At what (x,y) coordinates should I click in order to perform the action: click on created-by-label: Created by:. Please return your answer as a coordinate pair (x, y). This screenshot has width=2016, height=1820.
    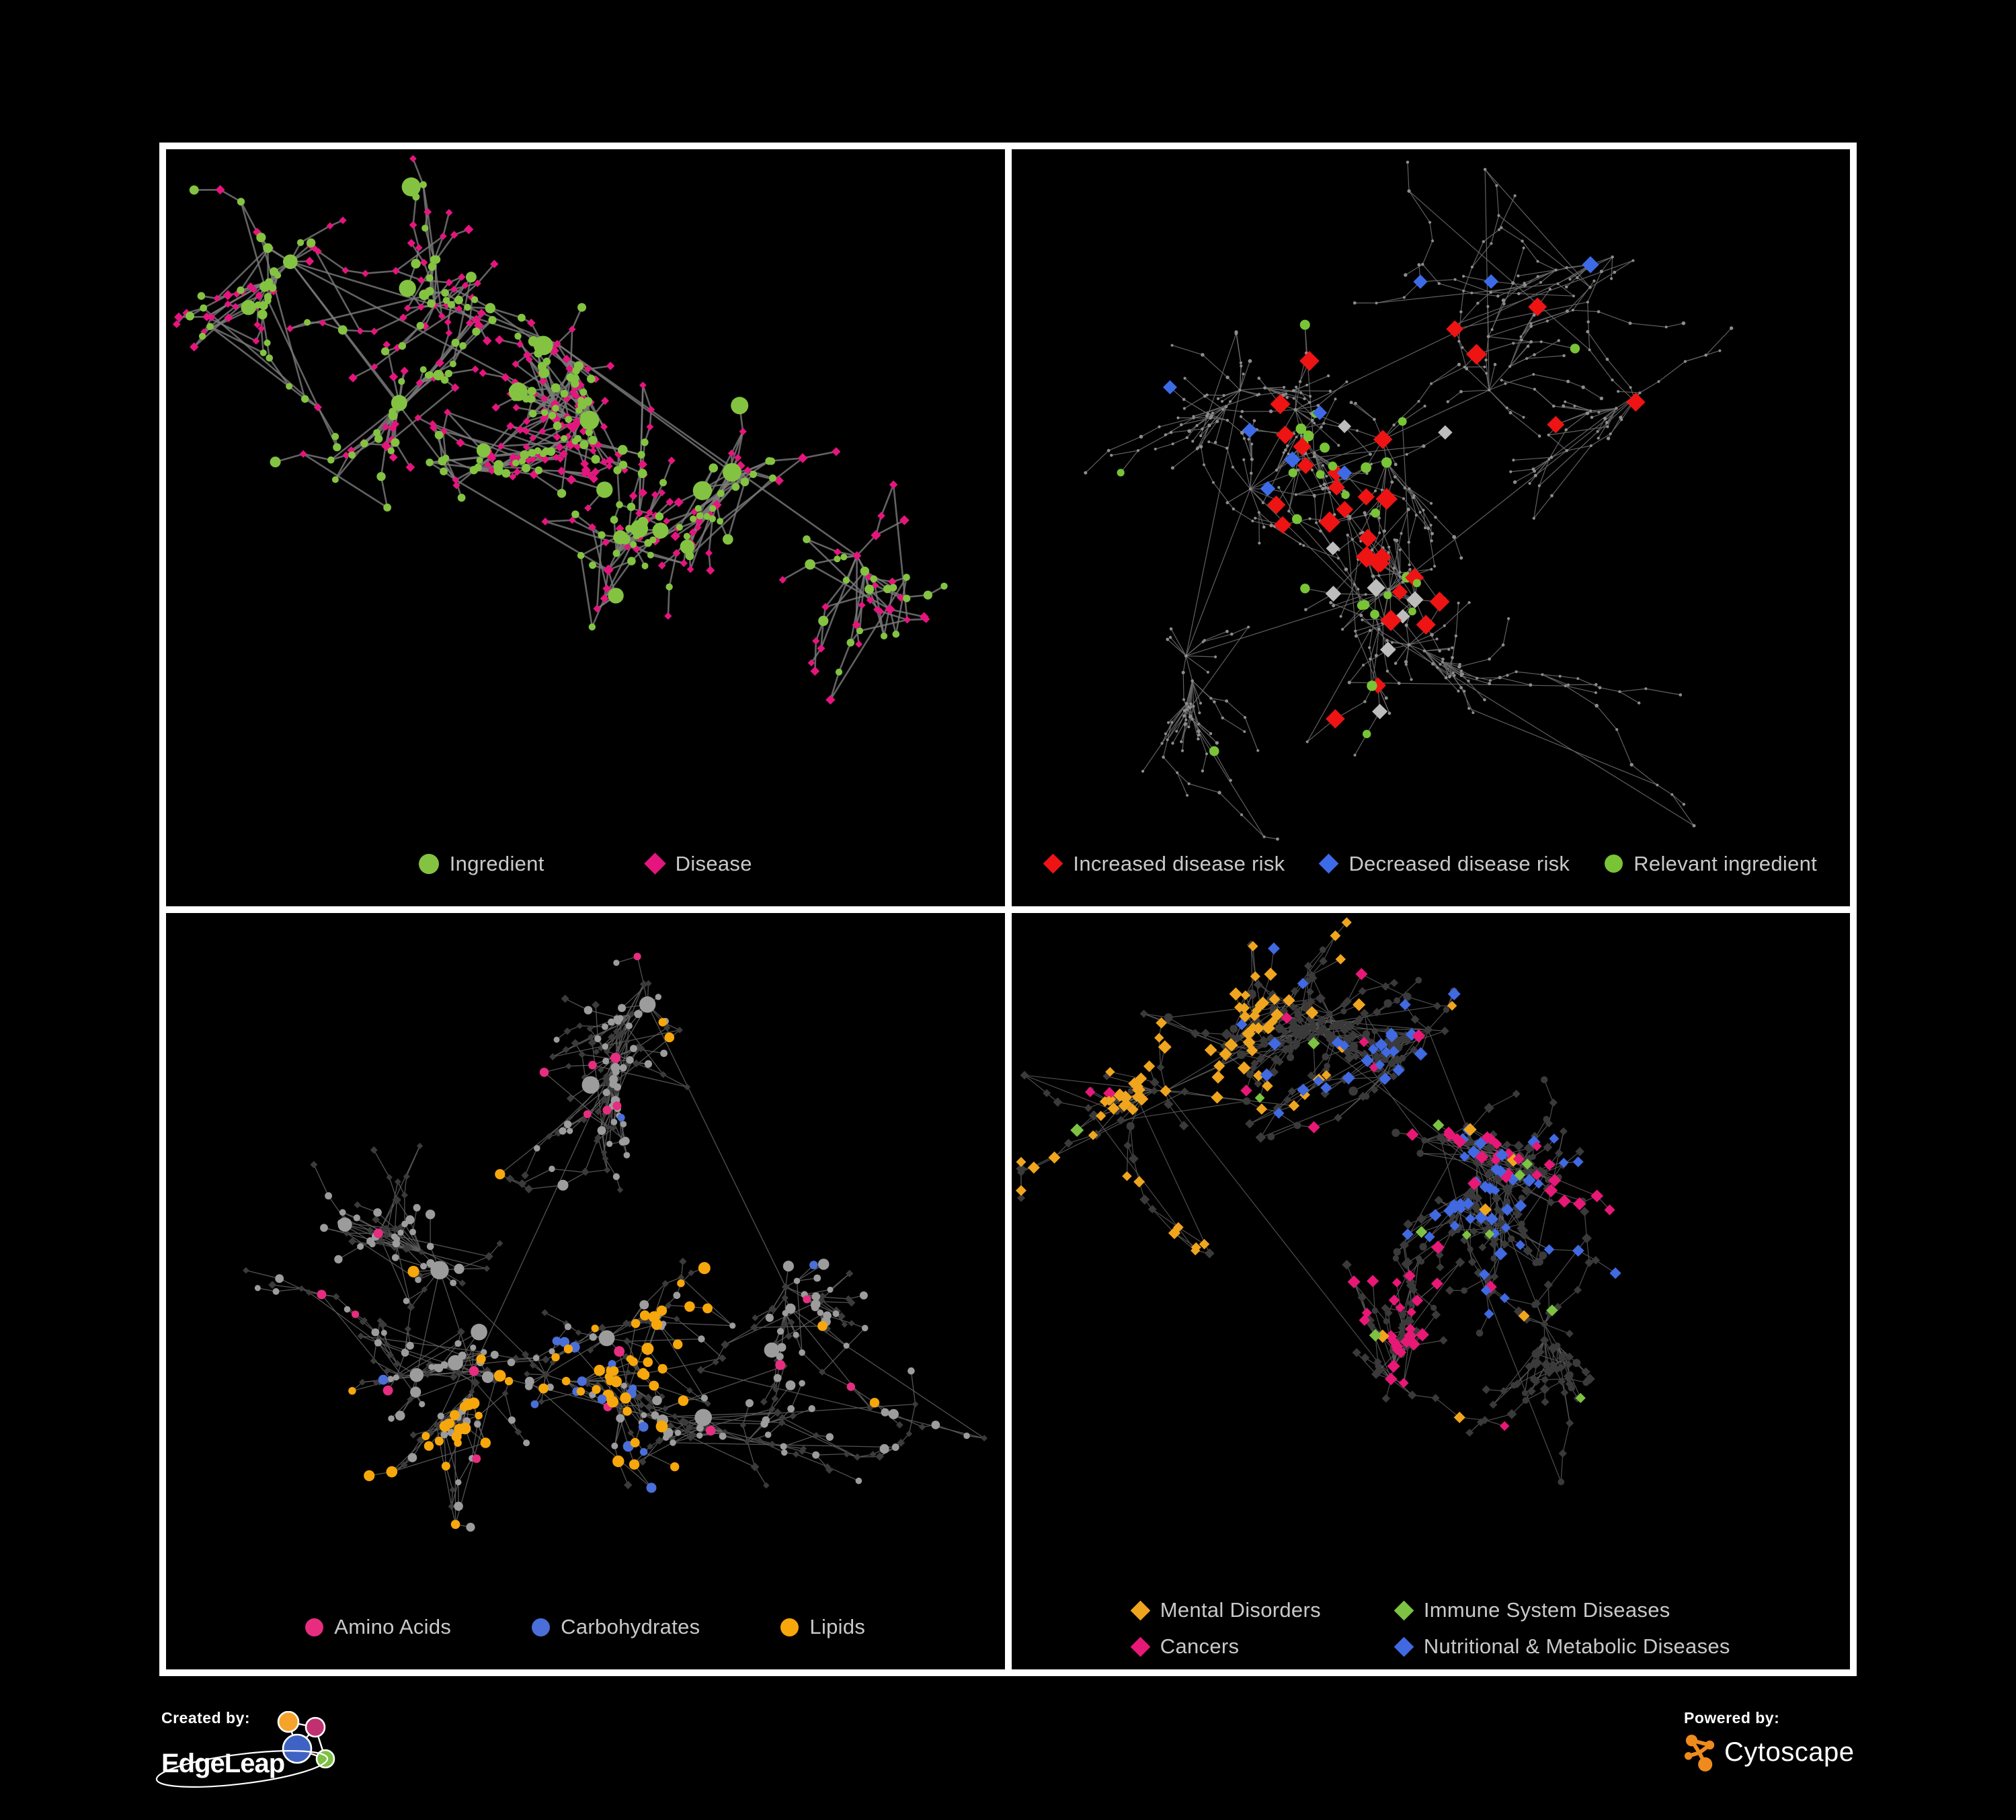
    Looking at the image, I should click on (206, 1718).